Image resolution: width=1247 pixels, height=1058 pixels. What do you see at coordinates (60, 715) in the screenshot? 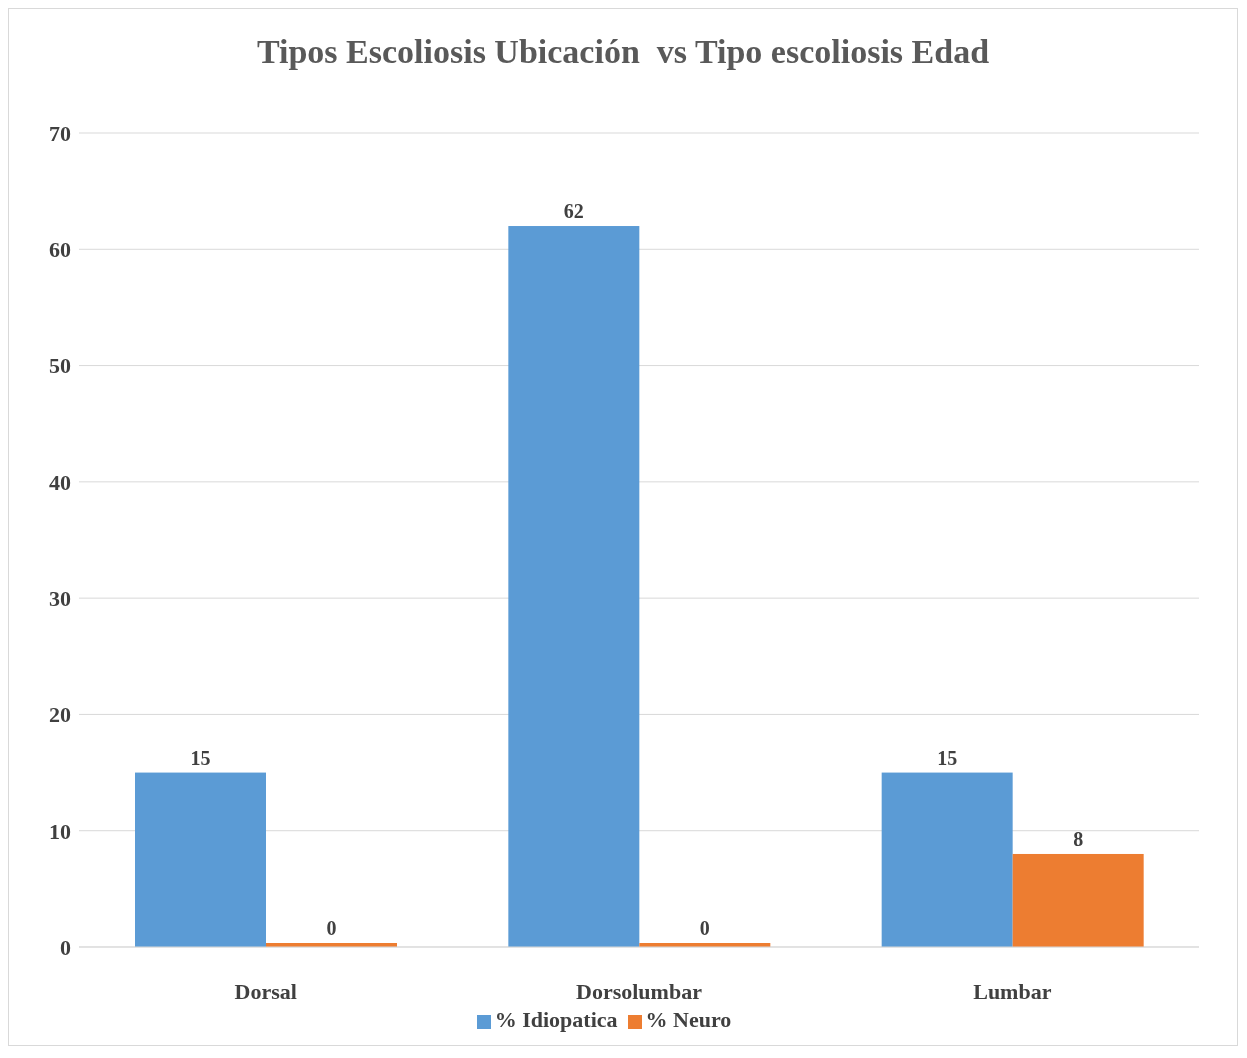
I see `y-tick-label: 20` at bounding box center [60, 715].